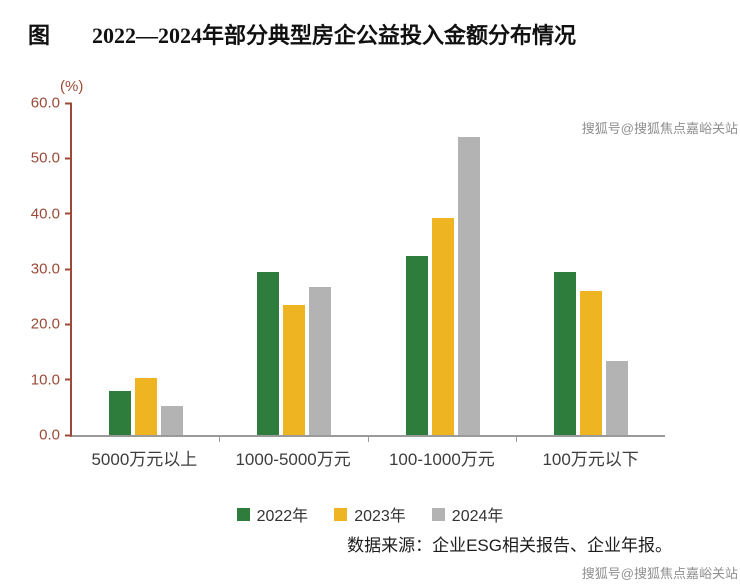  Describe the element at coordinates (334, 35) in the screenshot. I see `page-title: 2022—2024年部分典型房企公益投入金额分布情况` at that location.